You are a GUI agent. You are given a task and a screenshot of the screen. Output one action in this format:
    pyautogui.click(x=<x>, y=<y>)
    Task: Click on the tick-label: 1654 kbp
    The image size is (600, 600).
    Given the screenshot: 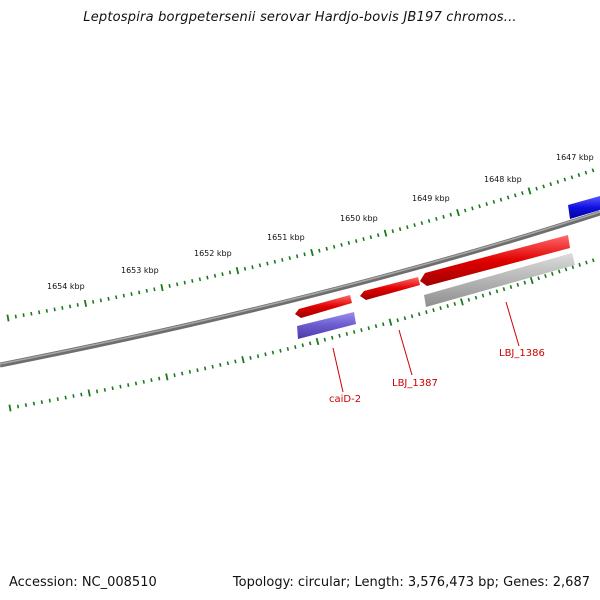 What is the action you would take?
    pyautogui.click(x=66, y=286)
    